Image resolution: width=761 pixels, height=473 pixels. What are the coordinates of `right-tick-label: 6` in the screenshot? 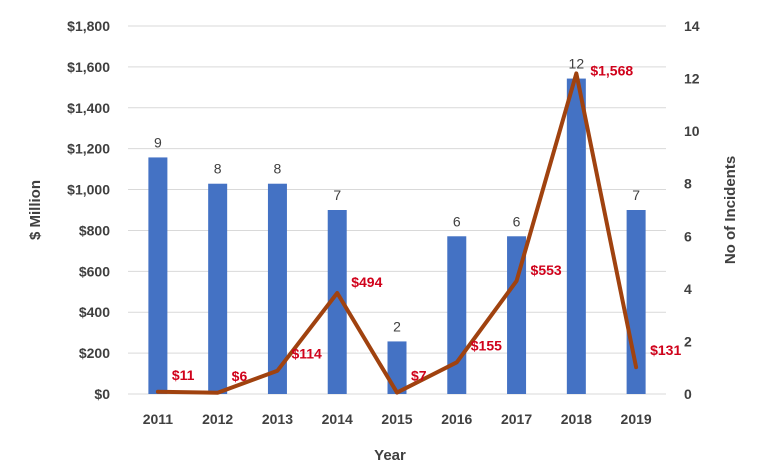 It's located at (688, 236).